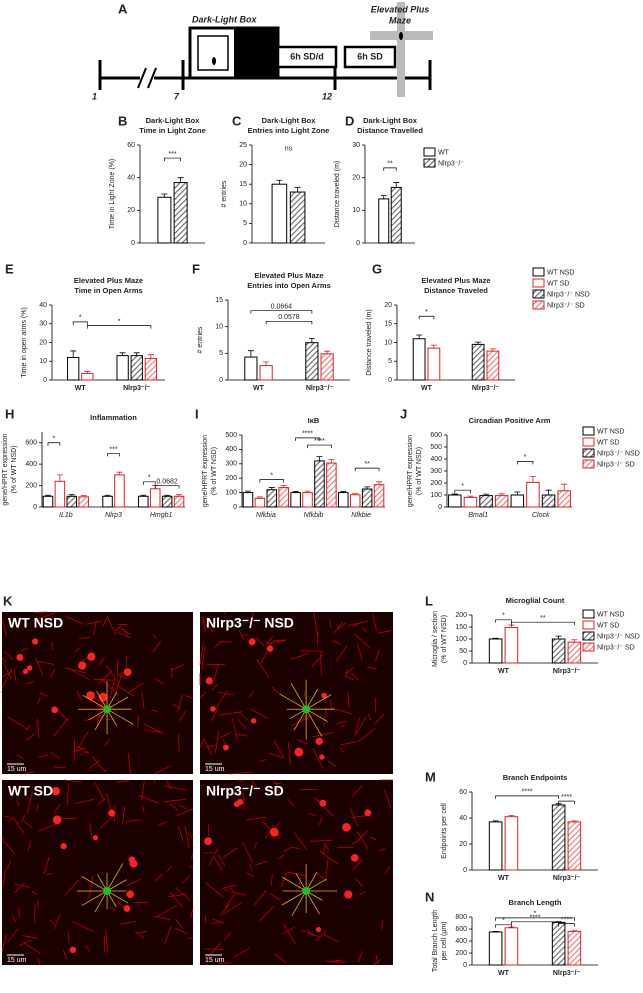  Describe the element at coordinates (361, 515) in the screenshot. I see `x-tick-label: Nfkbie` at that location.